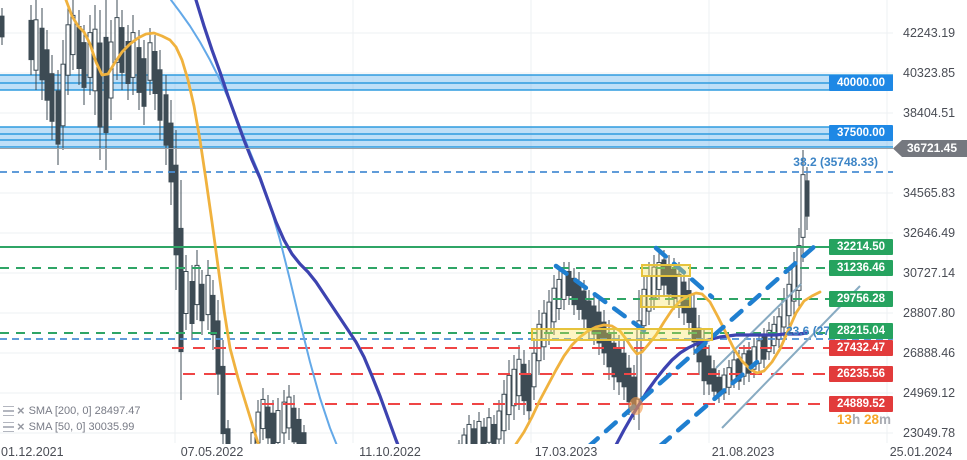 The image size is (967, 460). What do you see at coordinates (871, 419) in the screenshot?
I see `timer-minutes: 28` at bounding box center [871, 419].